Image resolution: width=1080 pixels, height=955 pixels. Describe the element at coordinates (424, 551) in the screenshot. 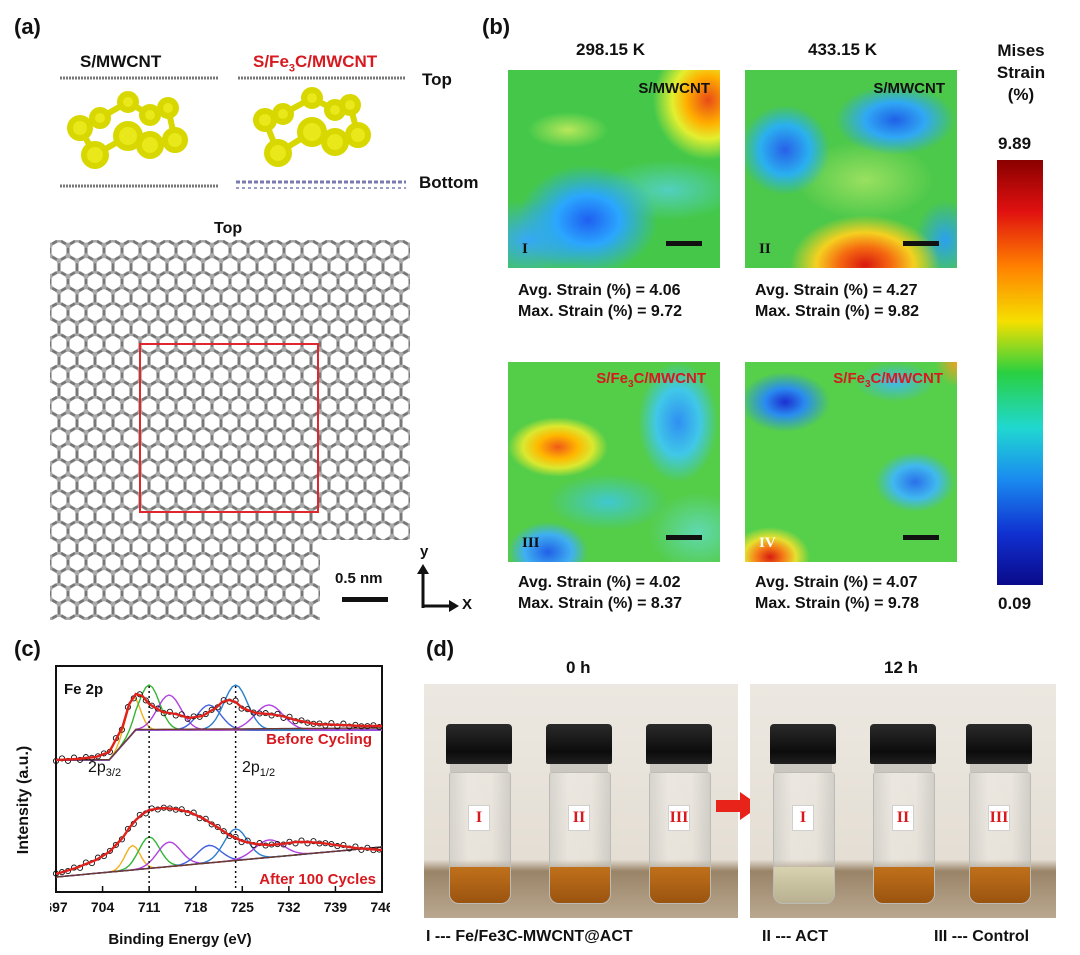

I see `axis-y-label: y` at that location.